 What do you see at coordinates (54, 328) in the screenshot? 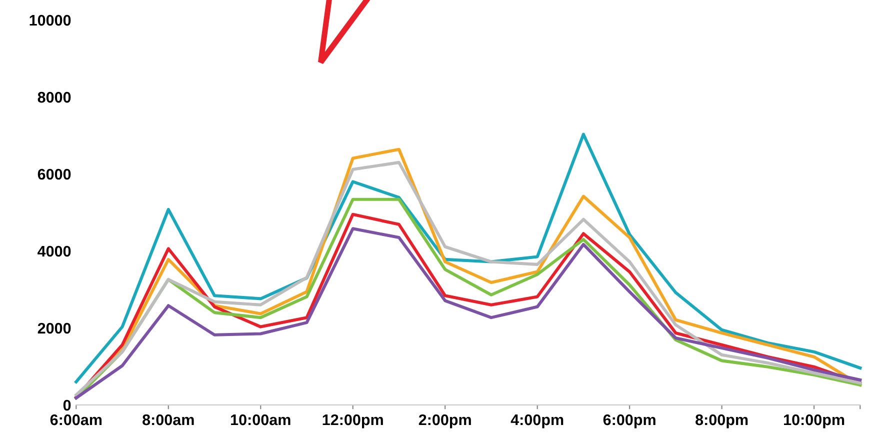
I see `y-tick-label: 2000` at bounding box center [54, 328].